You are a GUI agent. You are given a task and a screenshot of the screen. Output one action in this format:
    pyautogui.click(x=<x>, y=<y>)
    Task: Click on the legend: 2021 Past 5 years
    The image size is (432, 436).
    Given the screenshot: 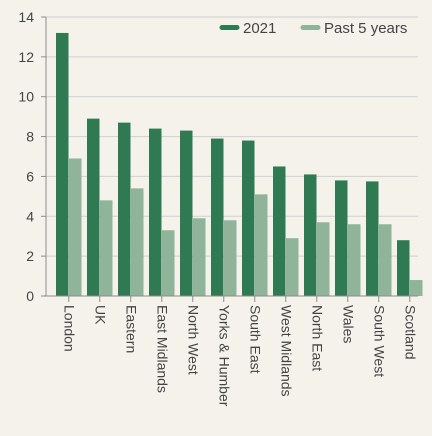 What is the action you would take?
    pyautogui.click(x=313, y=28)
    